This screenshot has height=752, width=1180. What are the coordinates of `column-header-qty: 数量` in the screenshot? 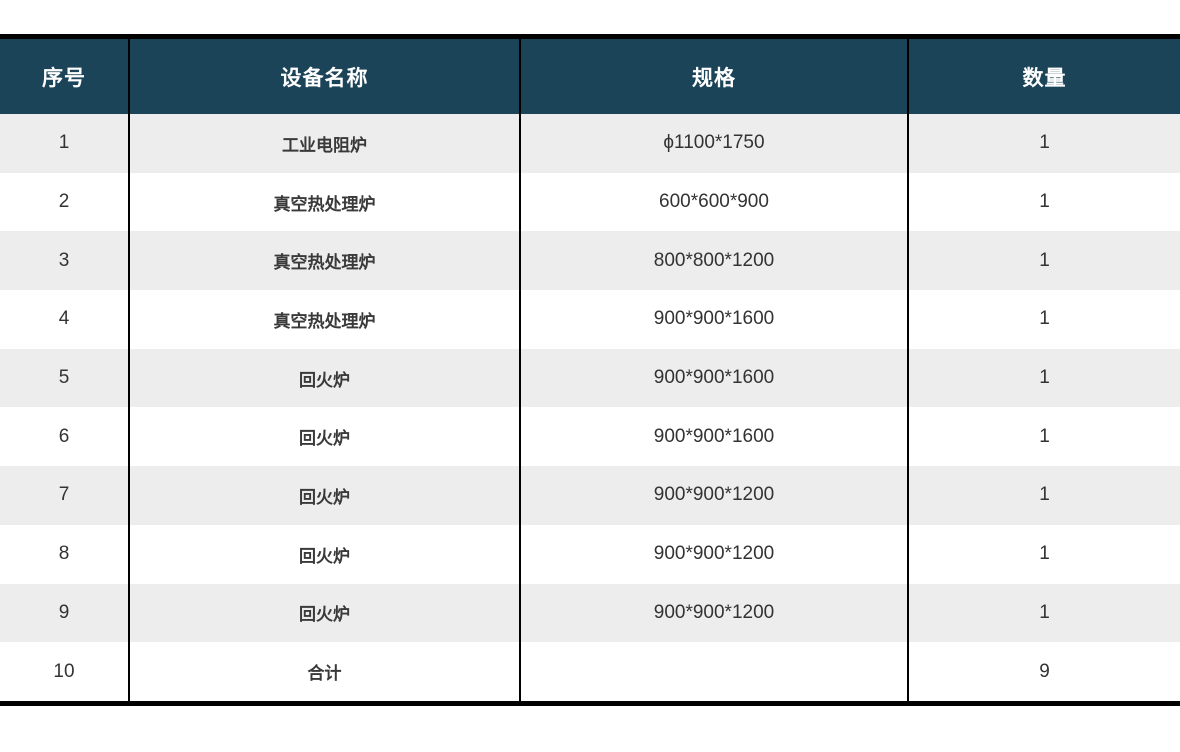 It's located at (1043, 76).